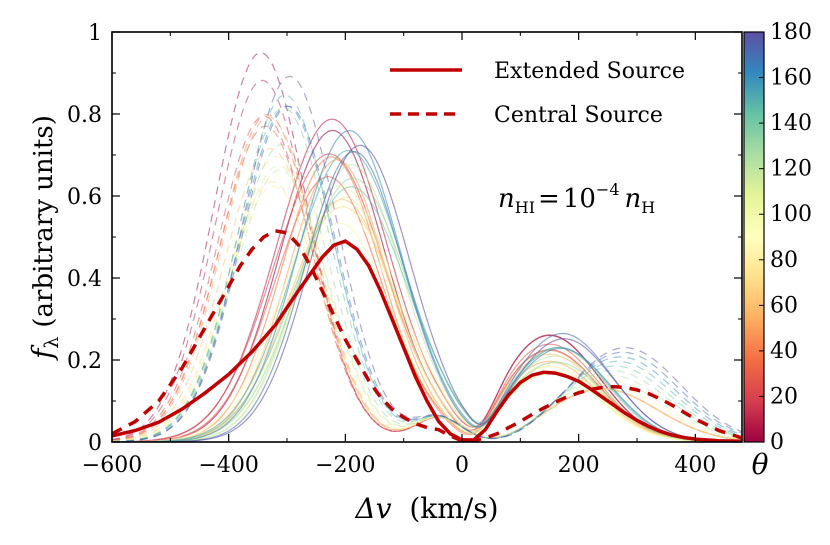 This screenshot has height=545, width=830. I want to click on density-annotation: nHI = 10−4 nH, so click(576, 198).